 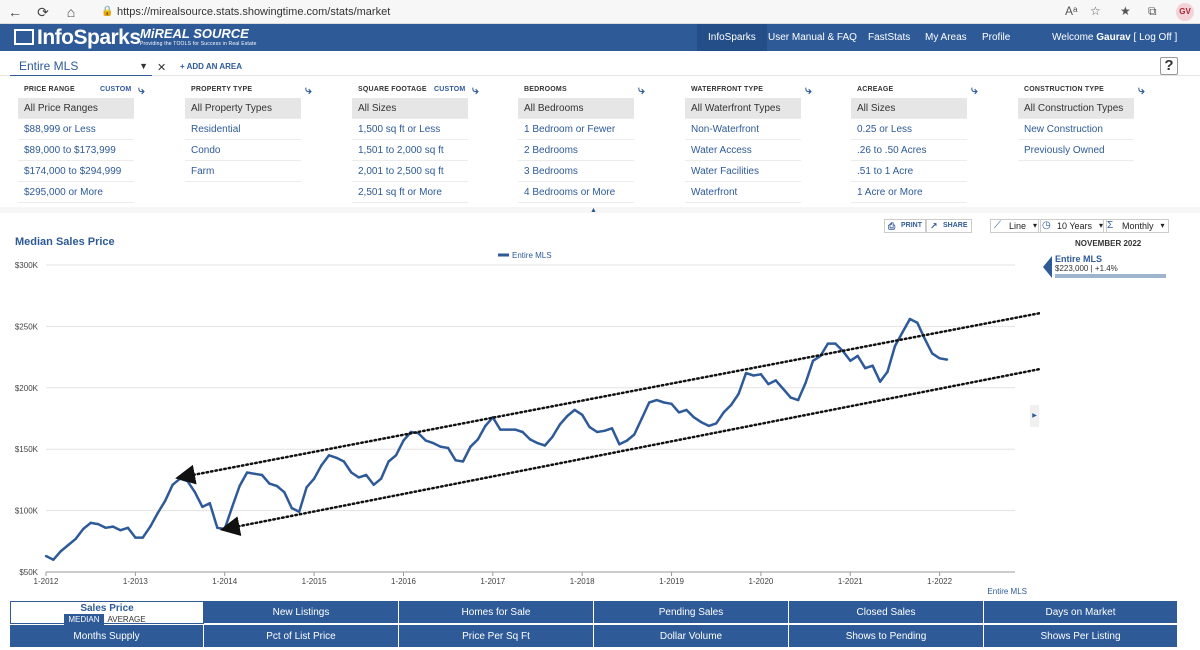 What do you see at coordinates (1016, 226) in the screenshot?
I see `chart-type-select: ⟋ Line ▾` at bounding box center [1016, 226].